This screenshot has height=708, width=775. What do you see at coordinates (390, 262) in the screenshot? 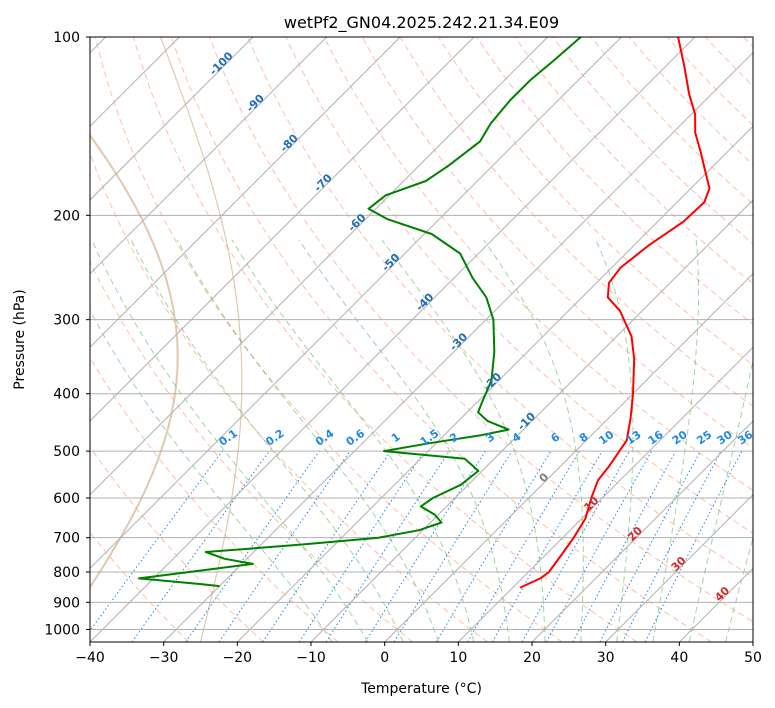
I see `isotherm-label: -50` at bounding box center [390, 262].